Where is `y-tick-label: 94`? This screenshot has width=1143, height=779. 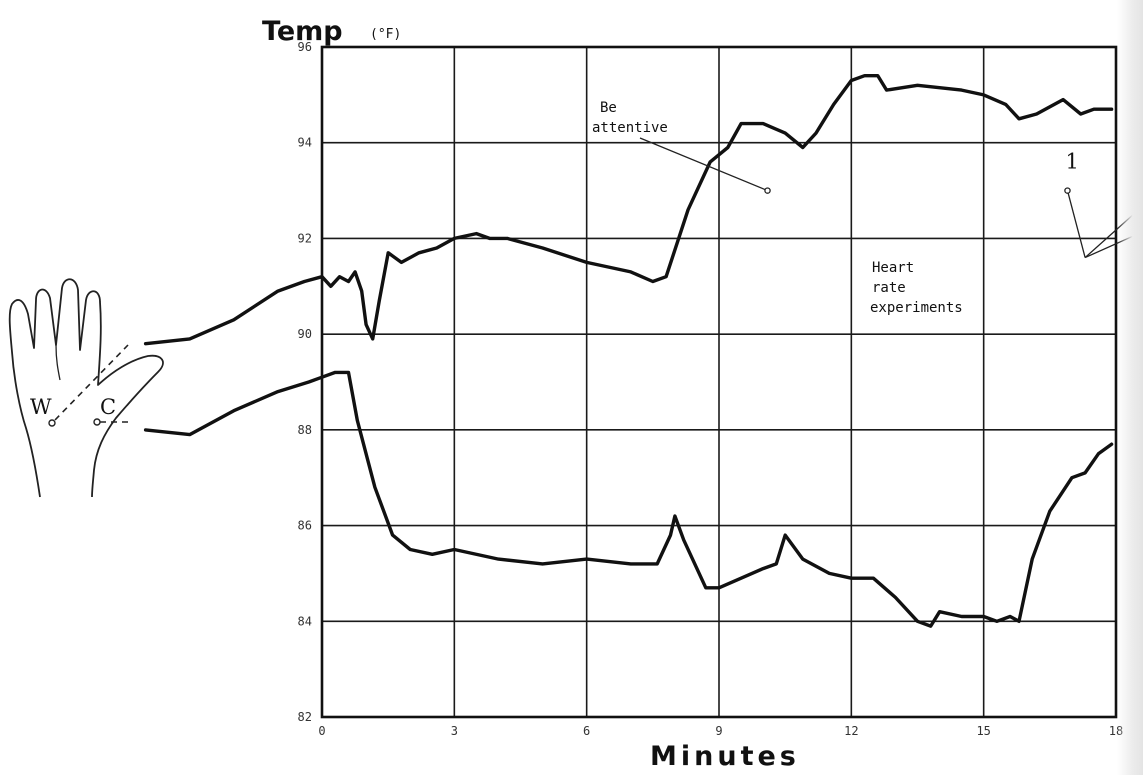
y-tick-label: 94 is located at coordinates (305, 143).